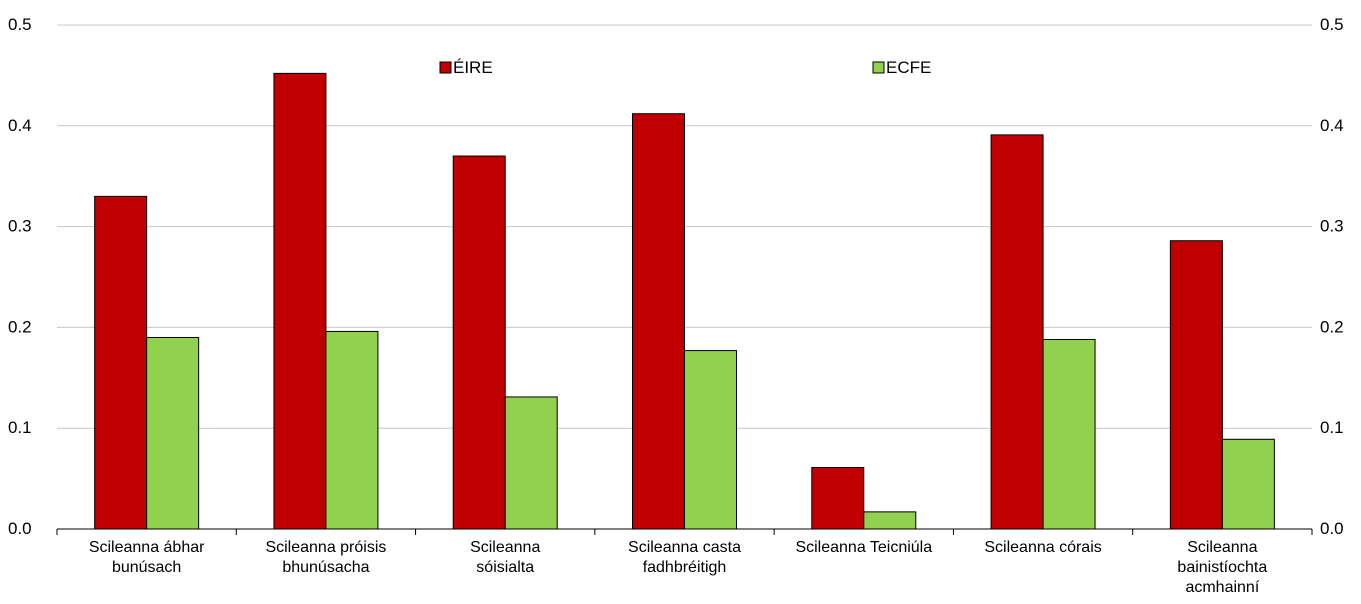 The image size is (1361, 604). I want to click on y-tick-label-right: 0.0, so click(1332, 528).